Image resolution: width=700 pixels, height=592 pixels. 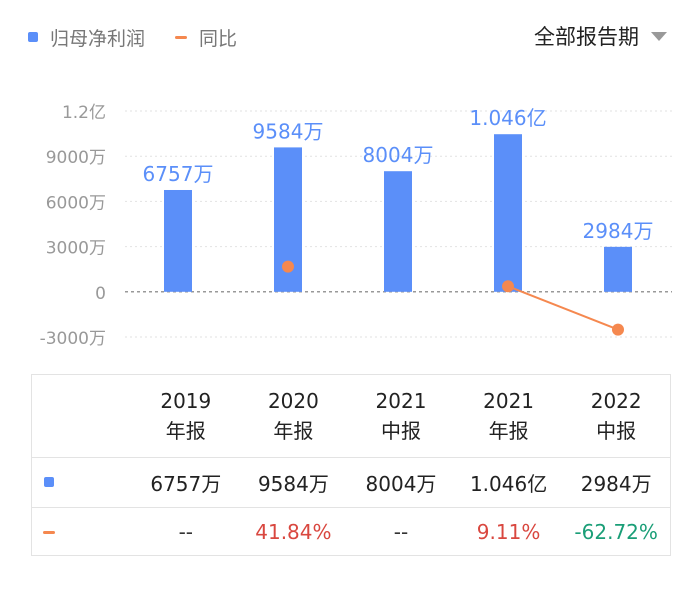 I want to click on profit-cell: 8004万, so click(x=401, y=483).